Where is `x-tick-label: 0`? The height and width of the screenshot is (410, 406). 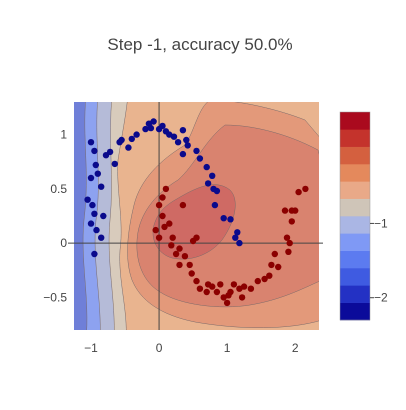
x-tick-label: 0 is located at coordinates (159, 348).